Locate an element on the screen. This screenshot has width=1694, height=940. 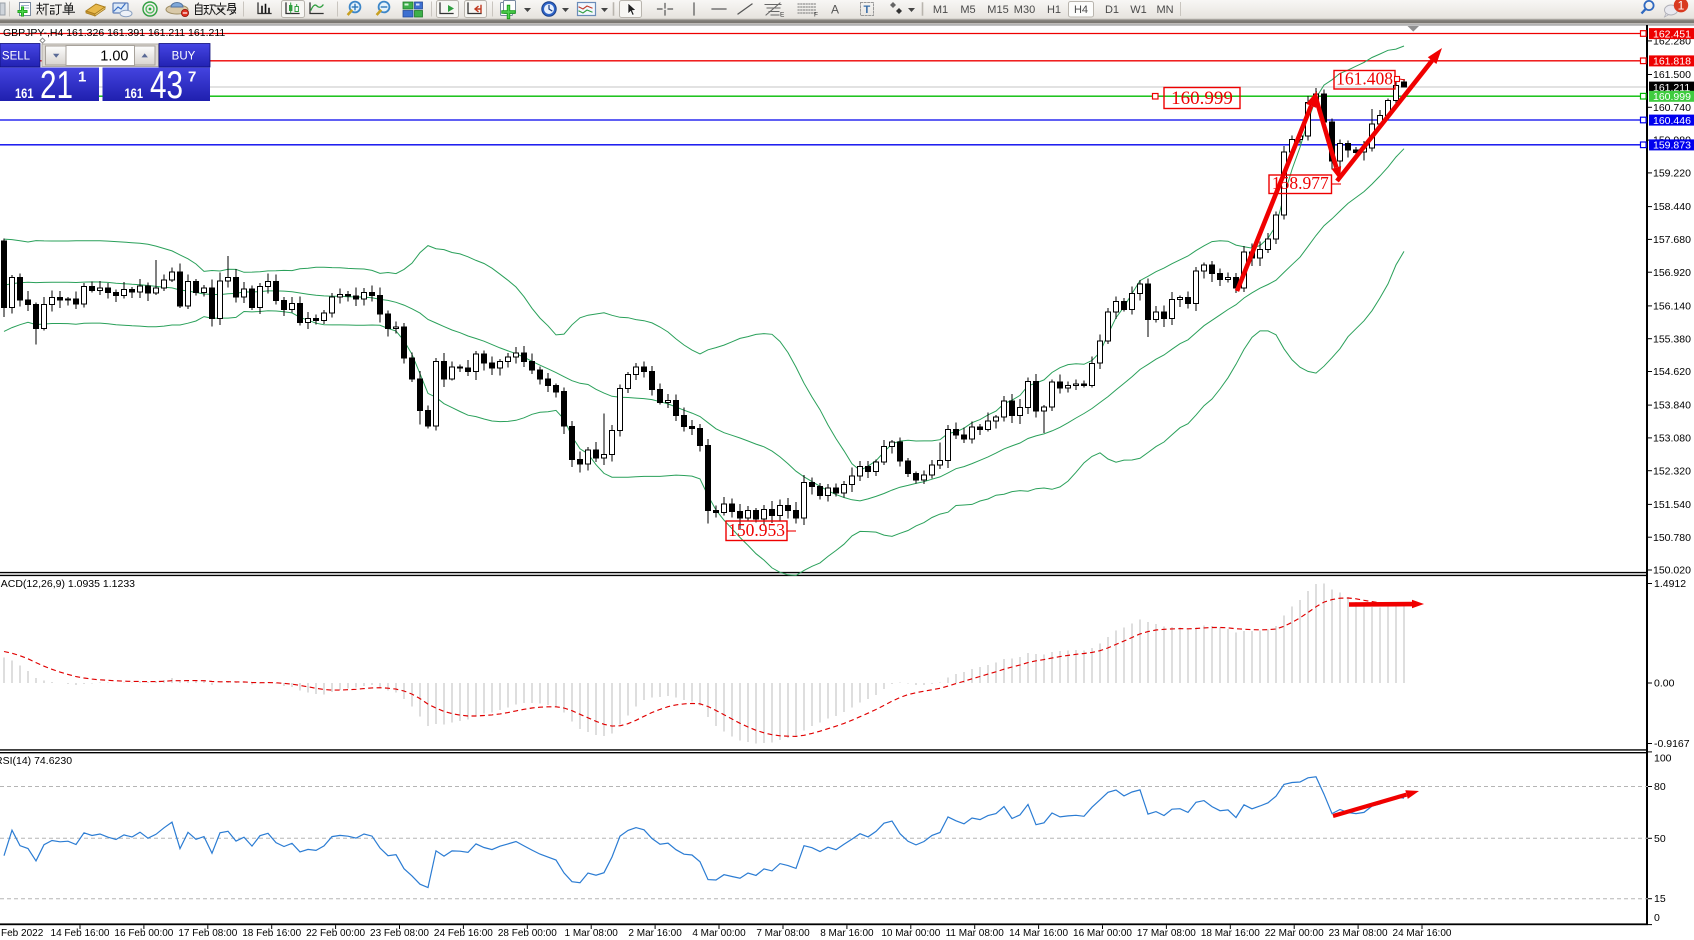
svg-text: 161.500 is located at coordinates (1672, 75).